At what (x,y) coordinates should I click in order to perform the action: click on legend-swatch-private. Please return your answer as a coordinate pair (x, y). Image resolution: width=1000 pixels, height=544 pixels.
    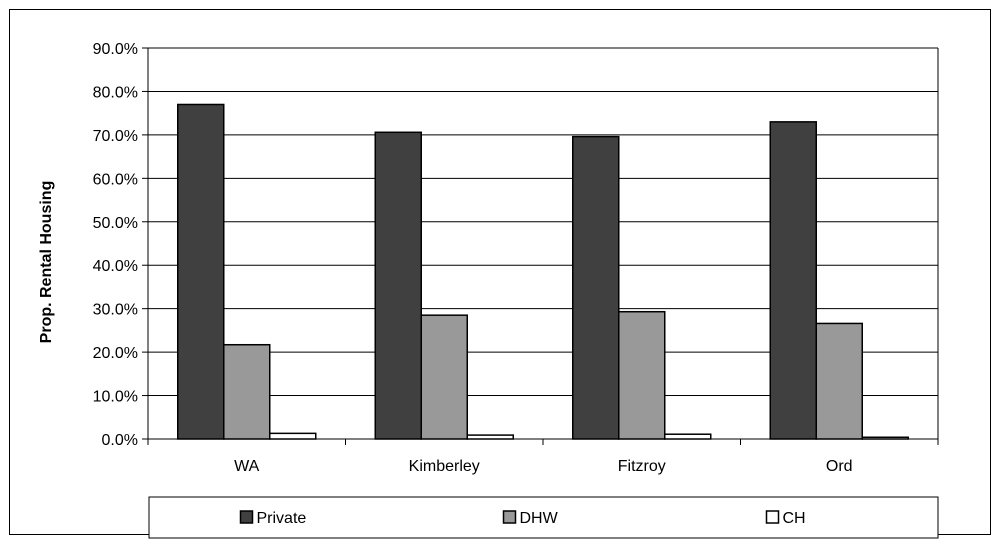
    Looking at the image, I should click on (246, 517).